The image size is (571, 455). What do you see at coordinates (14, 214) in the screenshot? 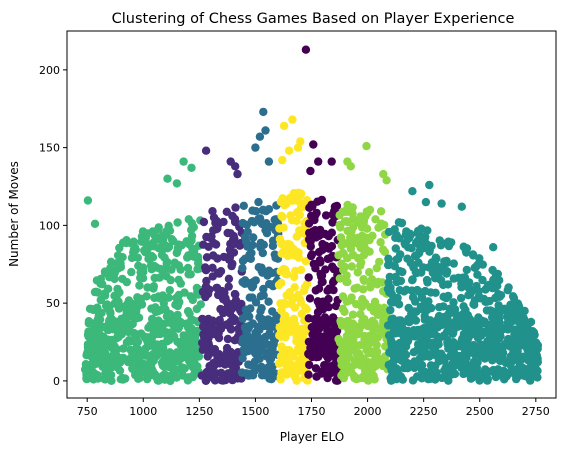
I see `y-axis-label: Number of Moves` at bounding box center [14, 214].